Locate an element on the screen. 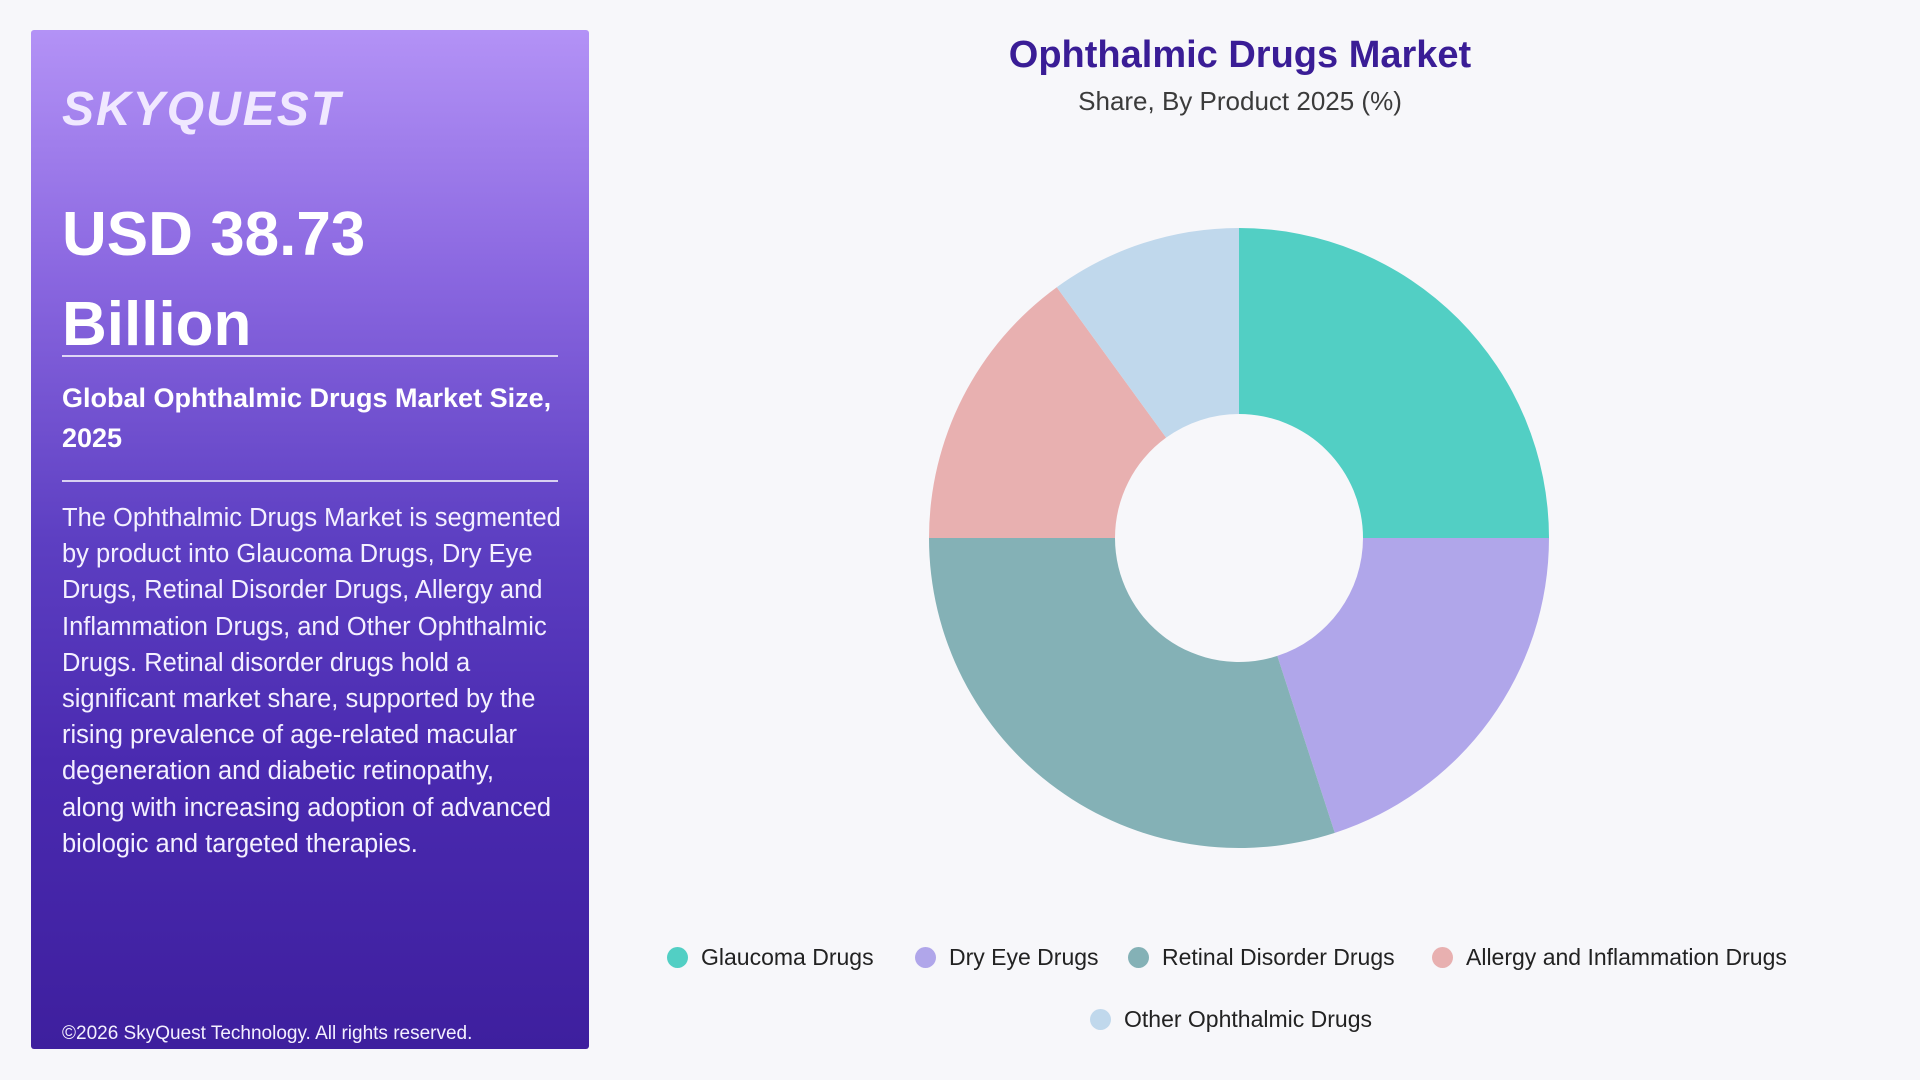  legend-label: Retinal Disorder Drugs is located at coordinates (1278, 957).